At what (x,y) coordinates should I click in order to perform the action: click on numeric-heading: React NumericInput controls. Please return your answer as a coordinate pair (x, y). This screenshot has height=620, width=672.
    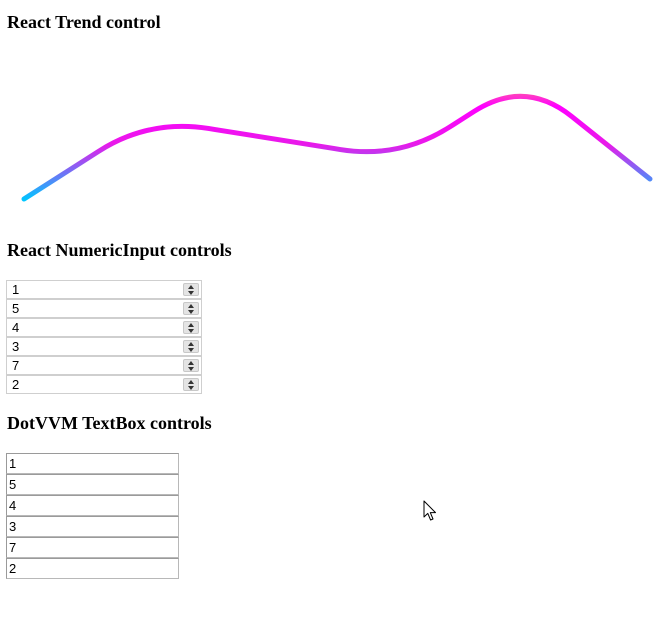
    Looking at the image, I should click on (119, 250).